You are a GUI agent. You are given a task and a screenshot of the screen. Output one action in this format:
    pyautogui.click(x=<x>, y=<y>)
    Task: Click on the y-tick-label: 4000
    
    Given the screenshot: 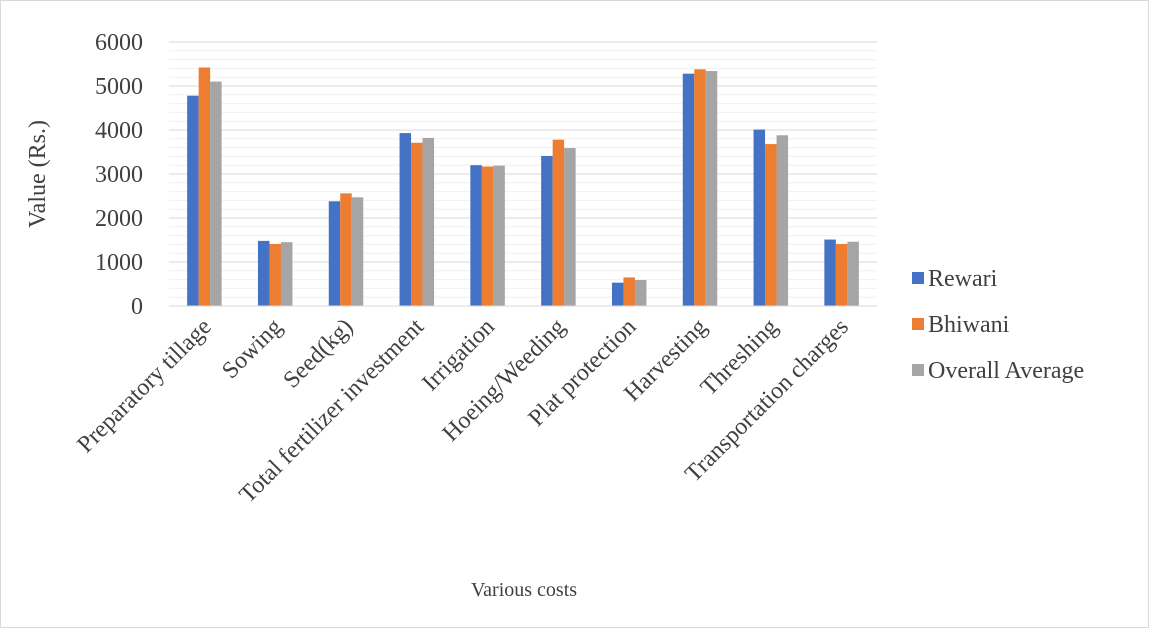 What is the action you would take?
    pyautogui.click(x=119, y=131)
    